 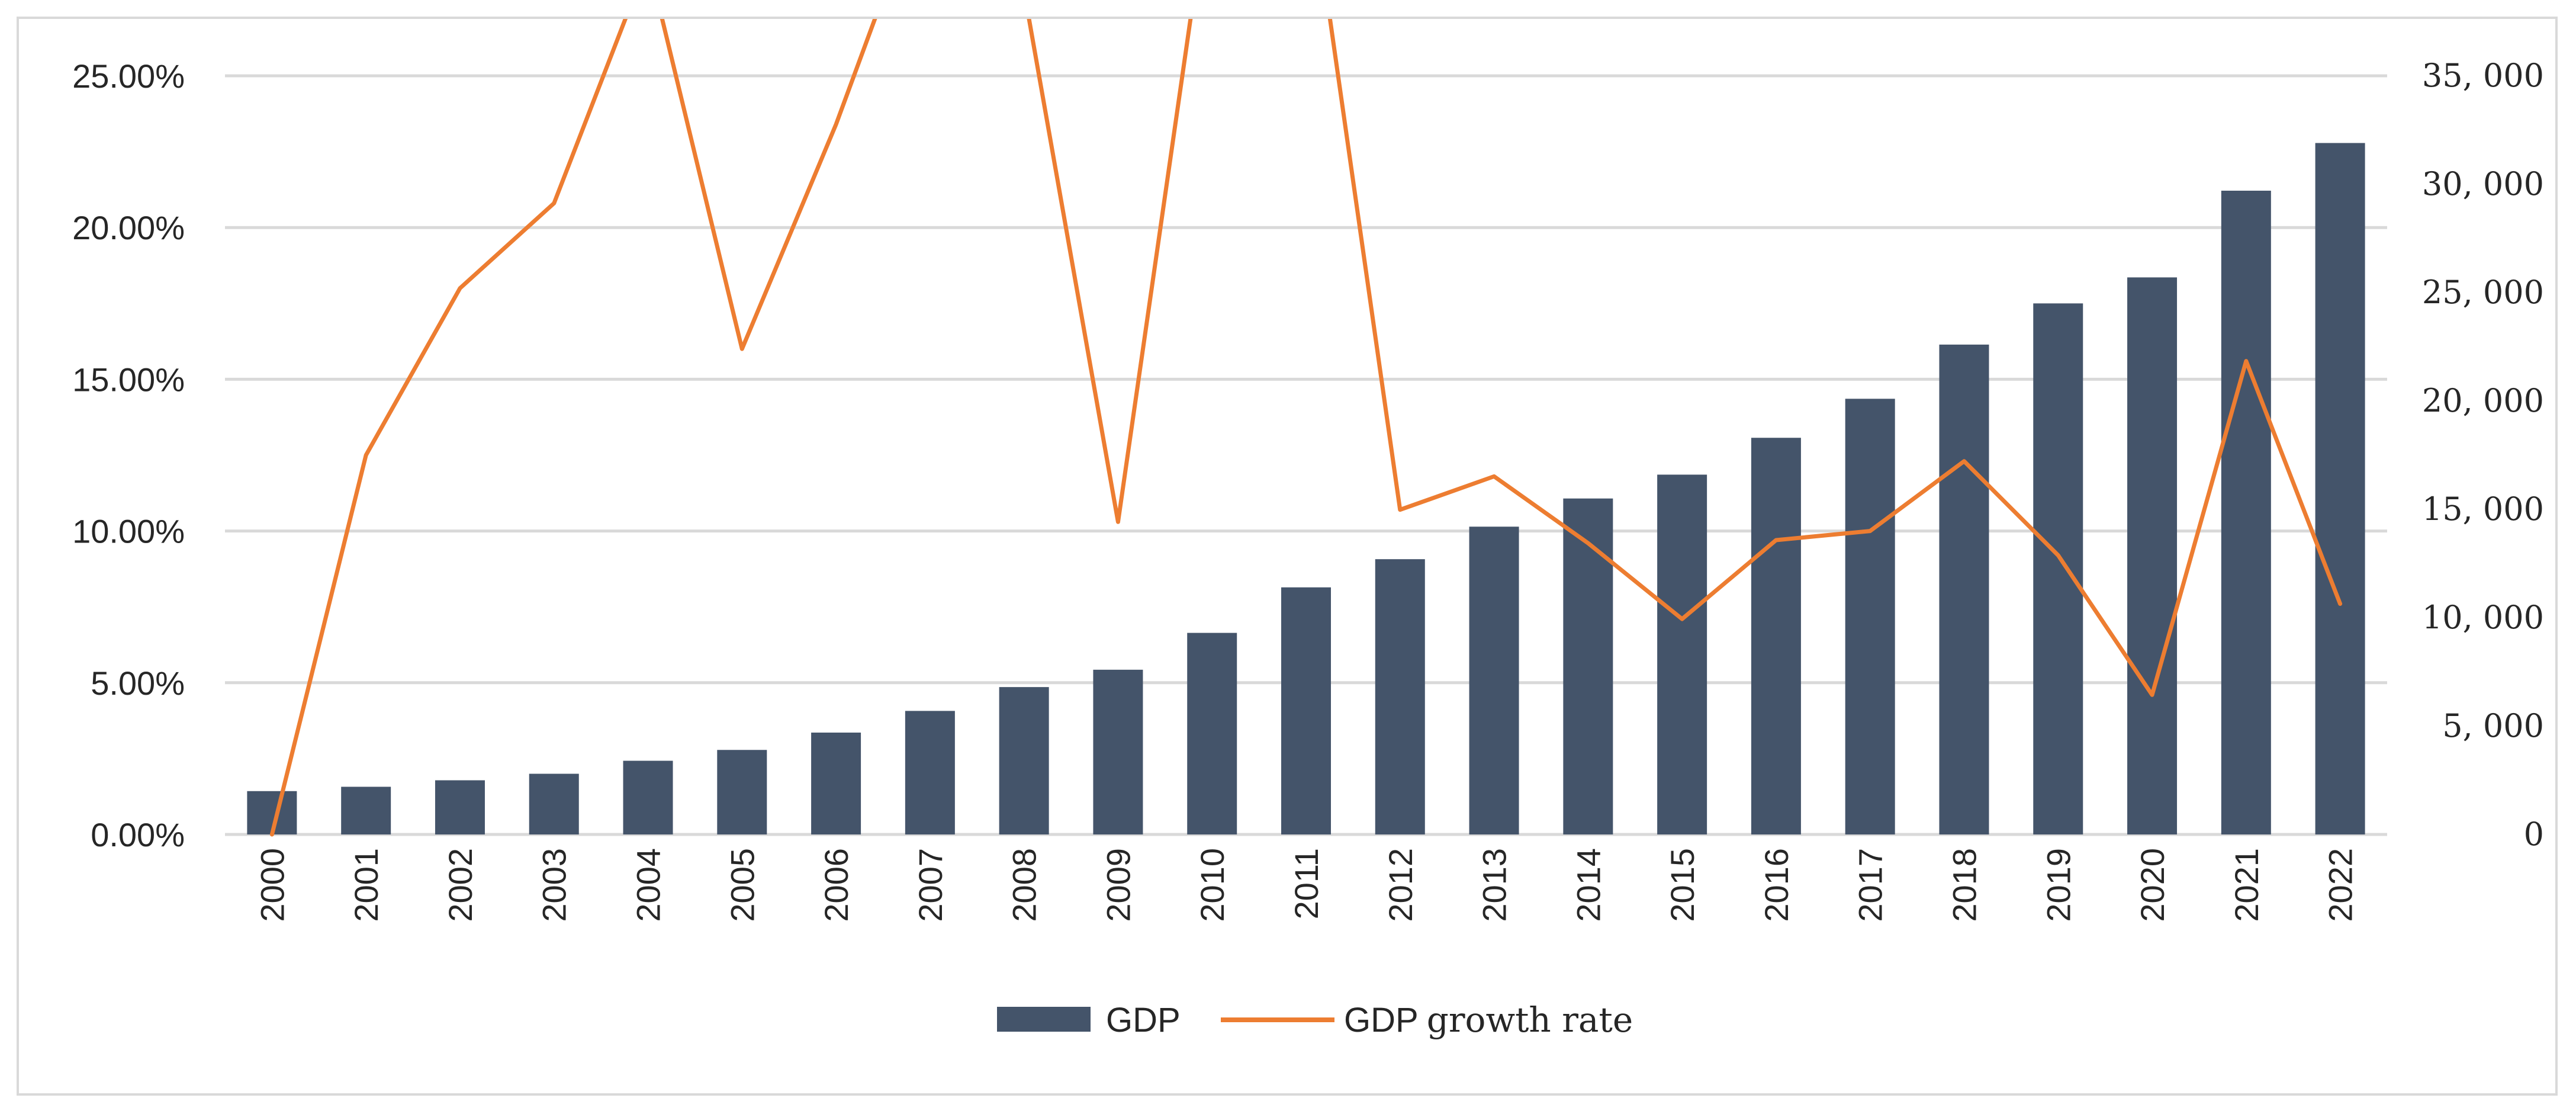 What do you see at coordinates (128, 455) in the screenshot?
I see `left-axis-ticks: 0.00% 5.00% 10.00% 15.00% 20.00% 25.00%` at bounding box center [128, 455].